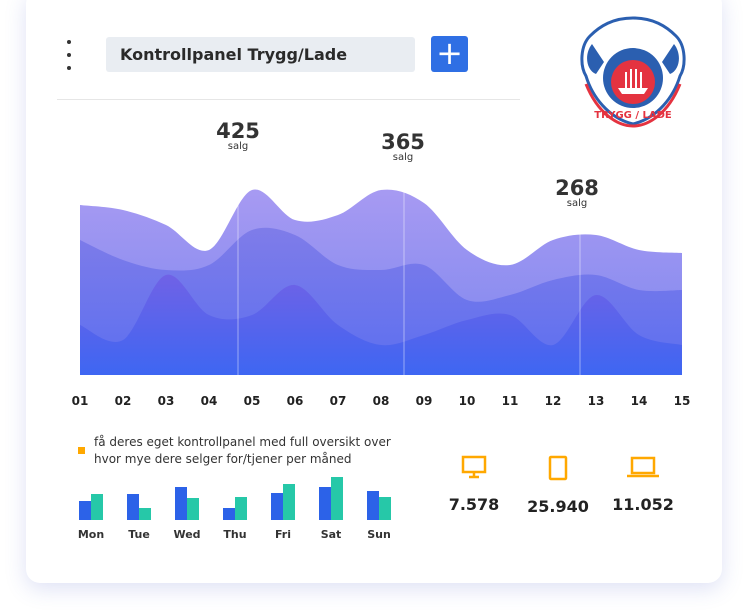 The image size is (748, 614). Describe the element at coordinates (510, 401) in the screenshot. I see `x-tick-label: 11` at that location.